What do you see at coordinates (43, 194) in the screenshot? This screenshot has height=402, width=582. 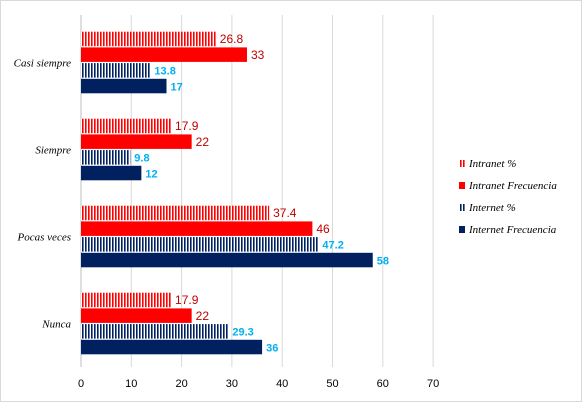 I see `y-axis: Casi siempre Siempre Pocas veces Nunca` at bounding box center [43, 194].